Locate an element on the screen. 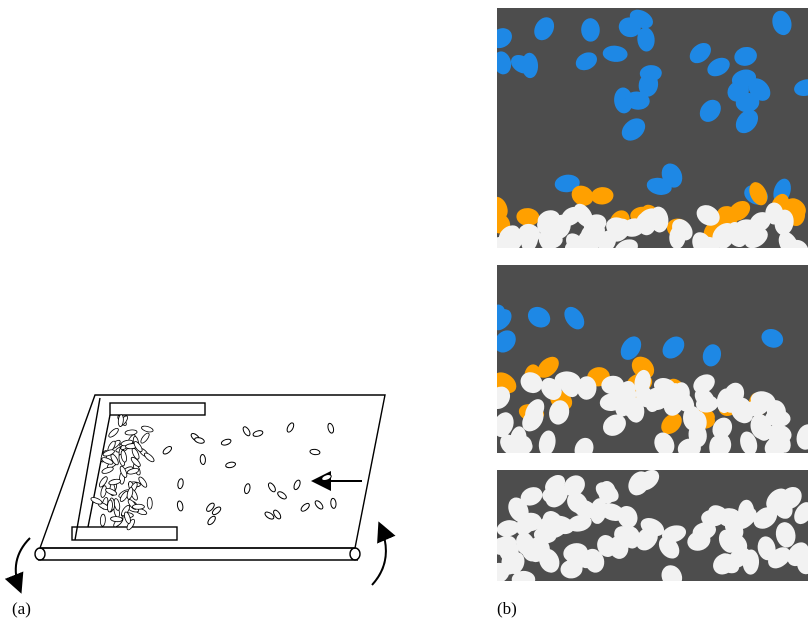  tray-edge is located at coordinates (87, 469).